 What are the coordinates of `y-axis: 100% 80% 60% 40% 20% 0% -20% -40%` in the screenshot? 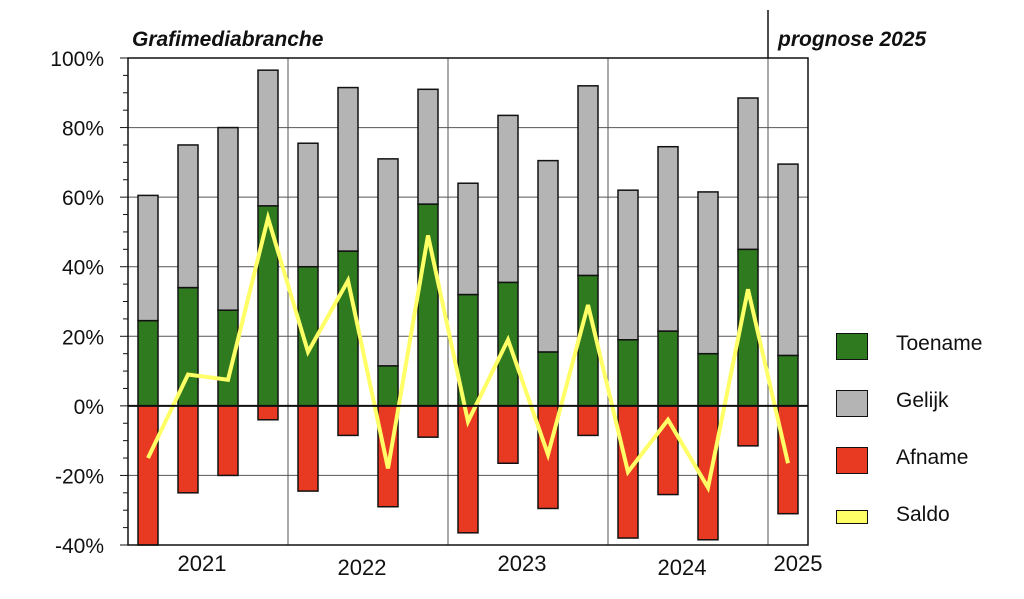 It's located at (89, 303).